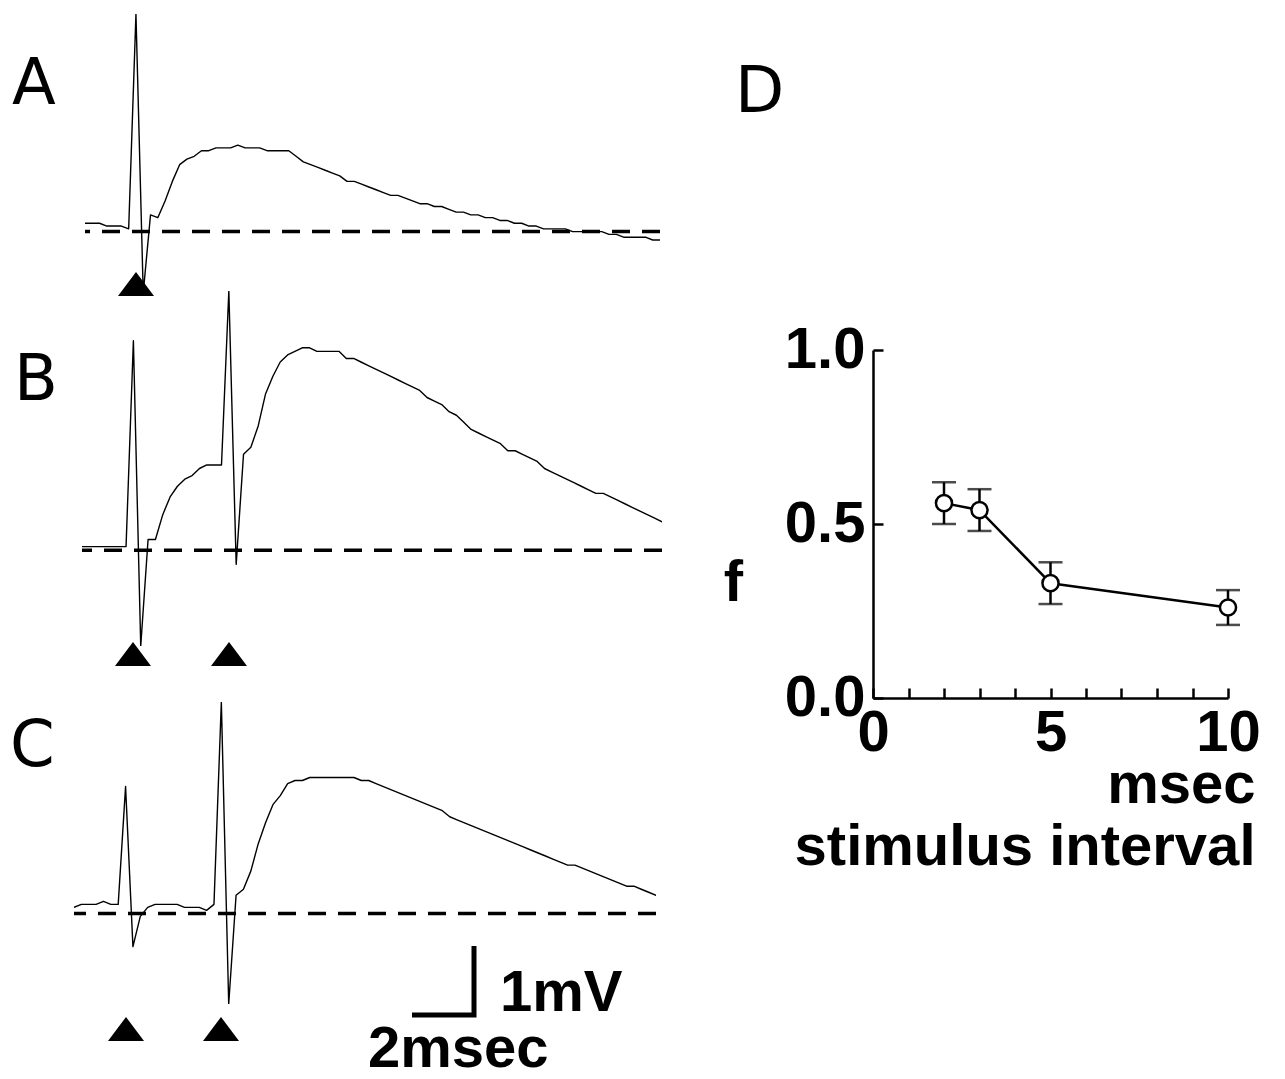 This screenshot has height=1079, width=1285. What do you see at coordinates (733, 580) in the screenshot?
I see `y-axis-title: f` at bounding box center [733, 580].